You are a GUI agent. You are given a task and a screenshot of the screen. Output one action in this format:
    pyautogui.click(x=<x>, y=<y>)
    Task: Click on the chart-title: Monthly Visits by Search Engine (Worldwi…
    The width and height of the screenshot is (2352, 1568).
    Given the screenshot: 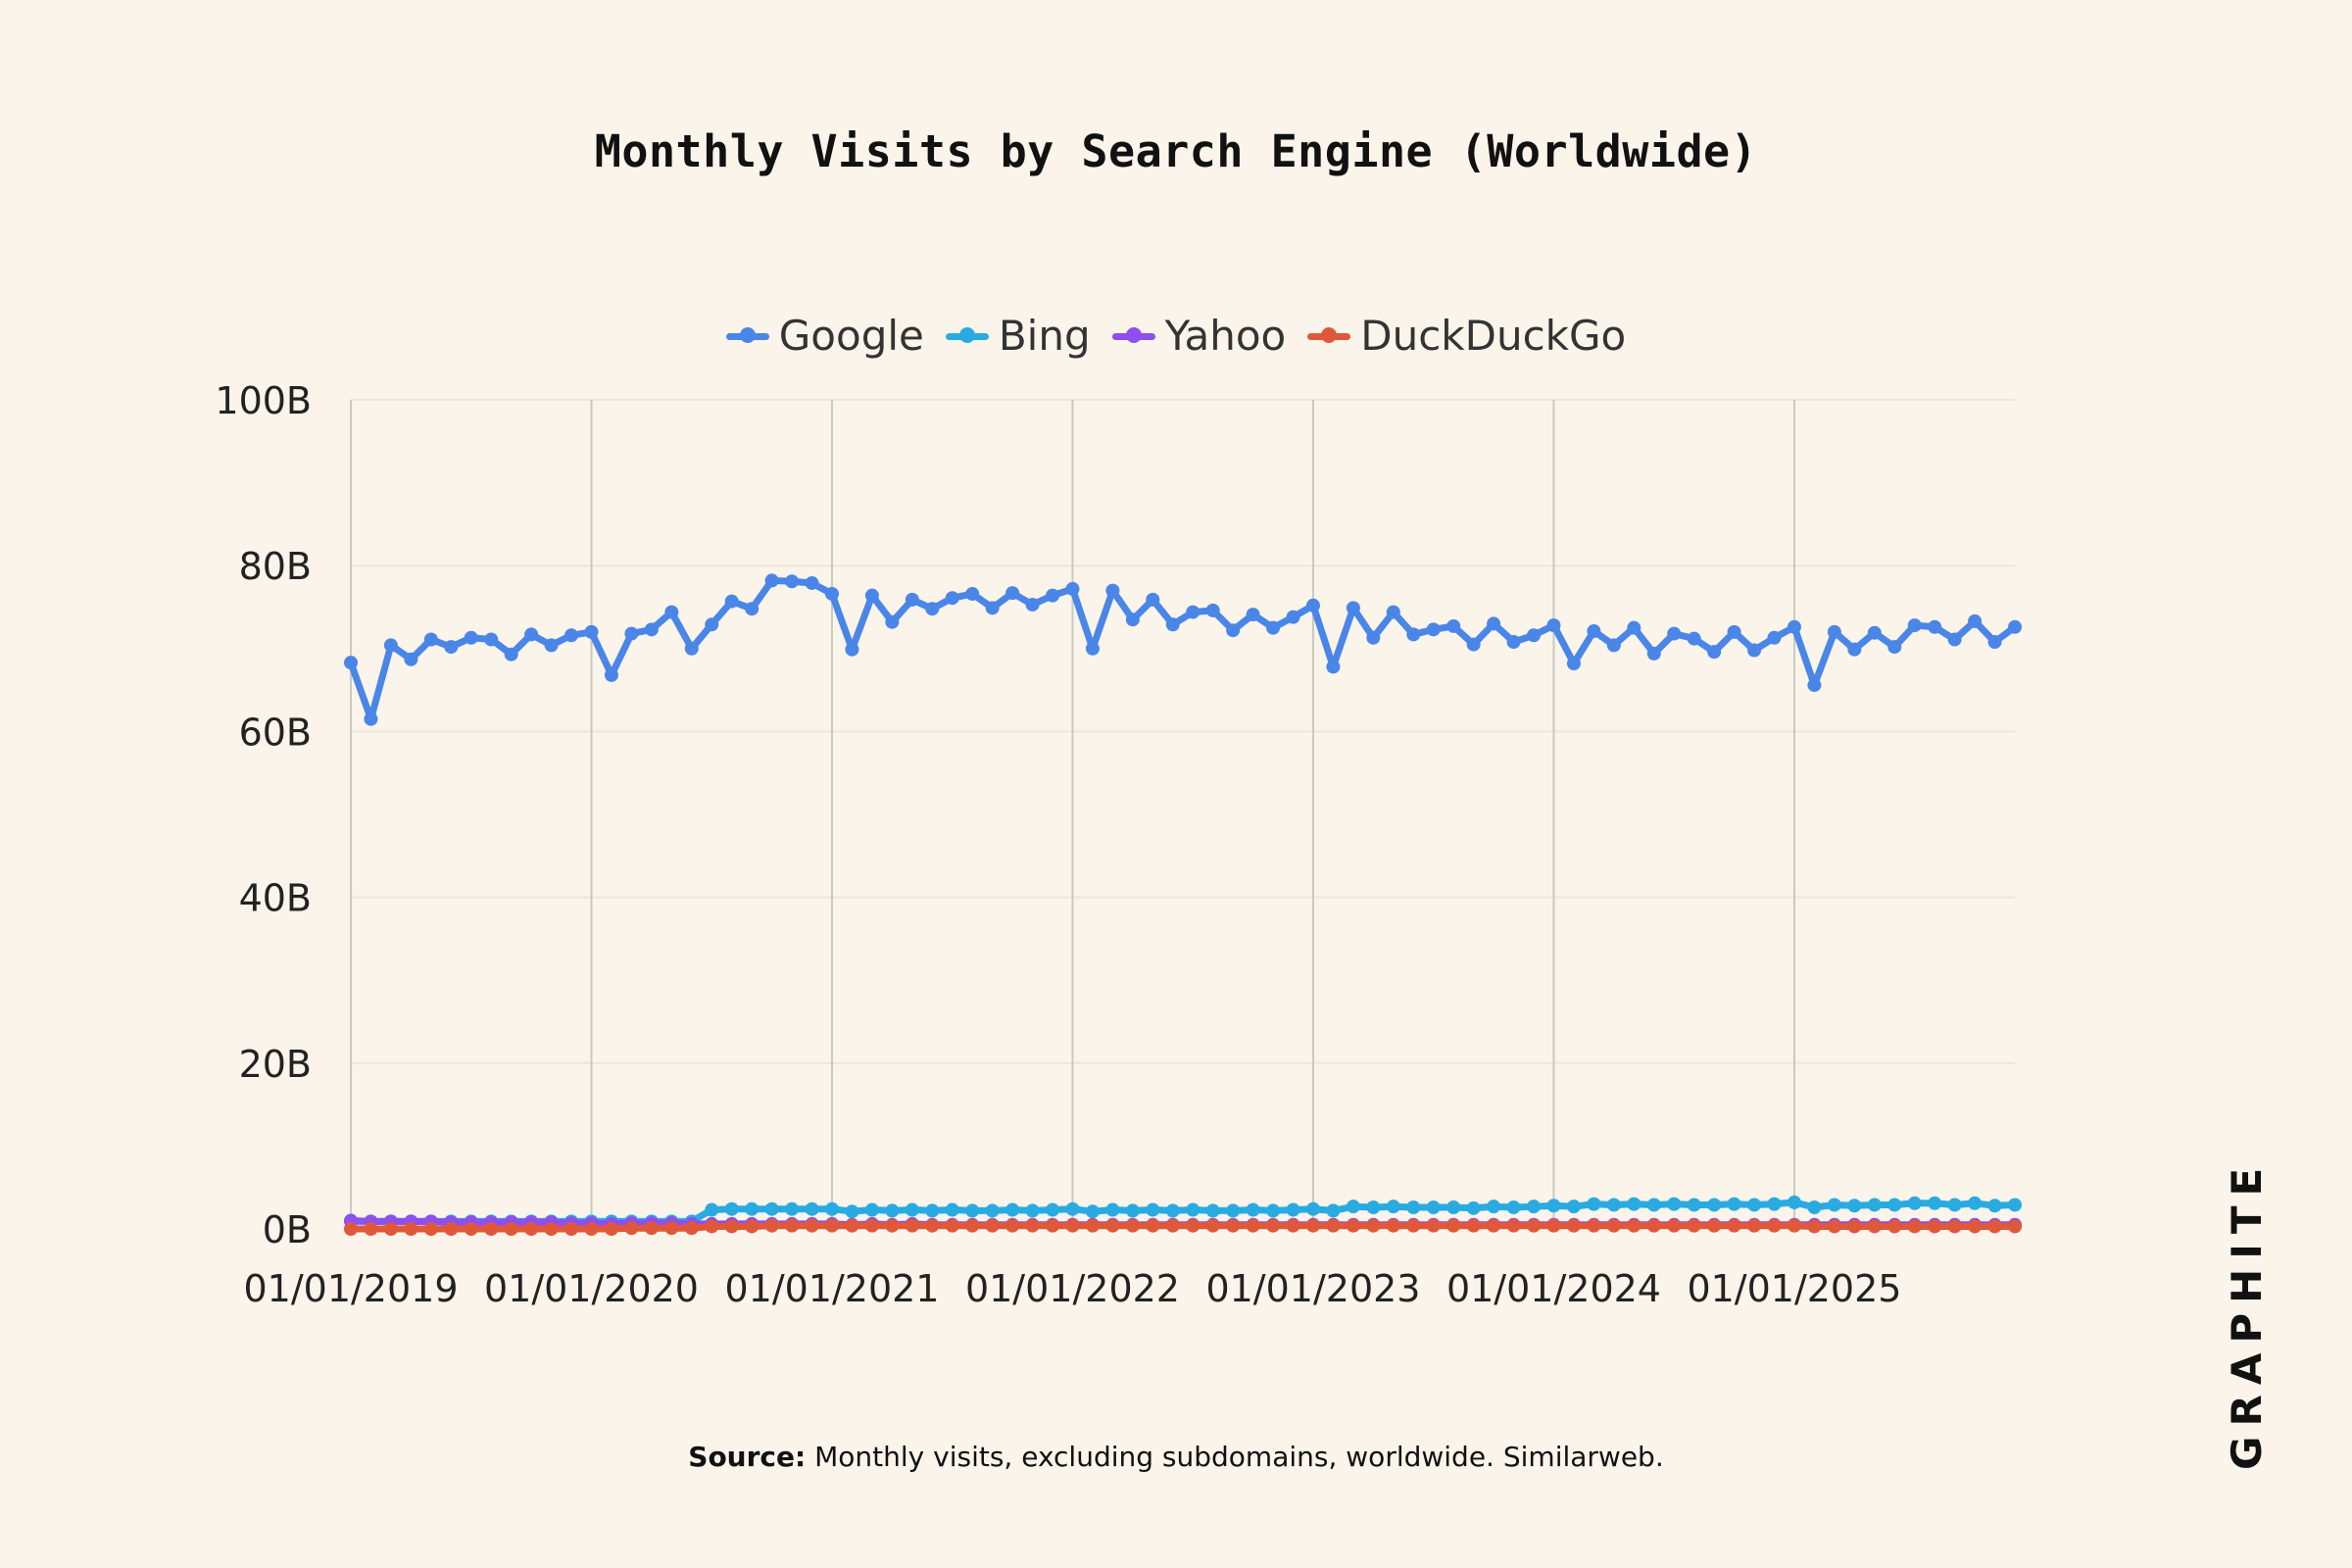 What is the action you would take?
    pyautogui.click(x=1176, y=151)
    